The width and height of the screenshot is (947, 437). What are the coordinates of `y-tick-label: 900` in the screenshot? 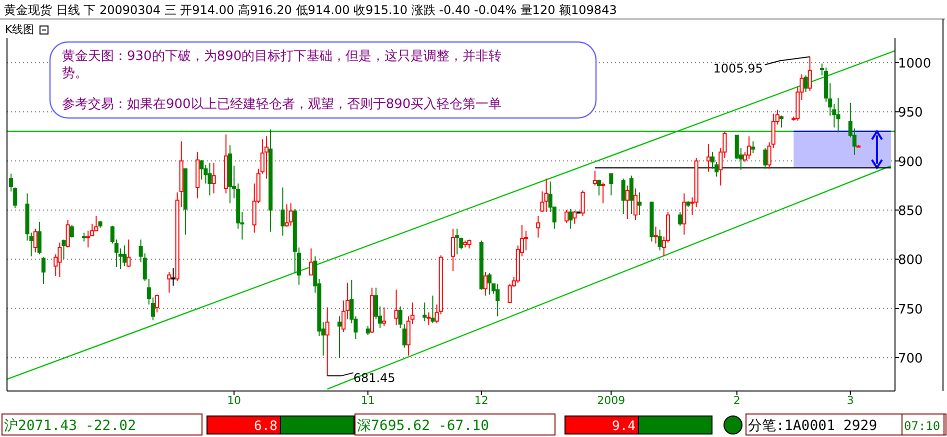 It's located at (910, 162).